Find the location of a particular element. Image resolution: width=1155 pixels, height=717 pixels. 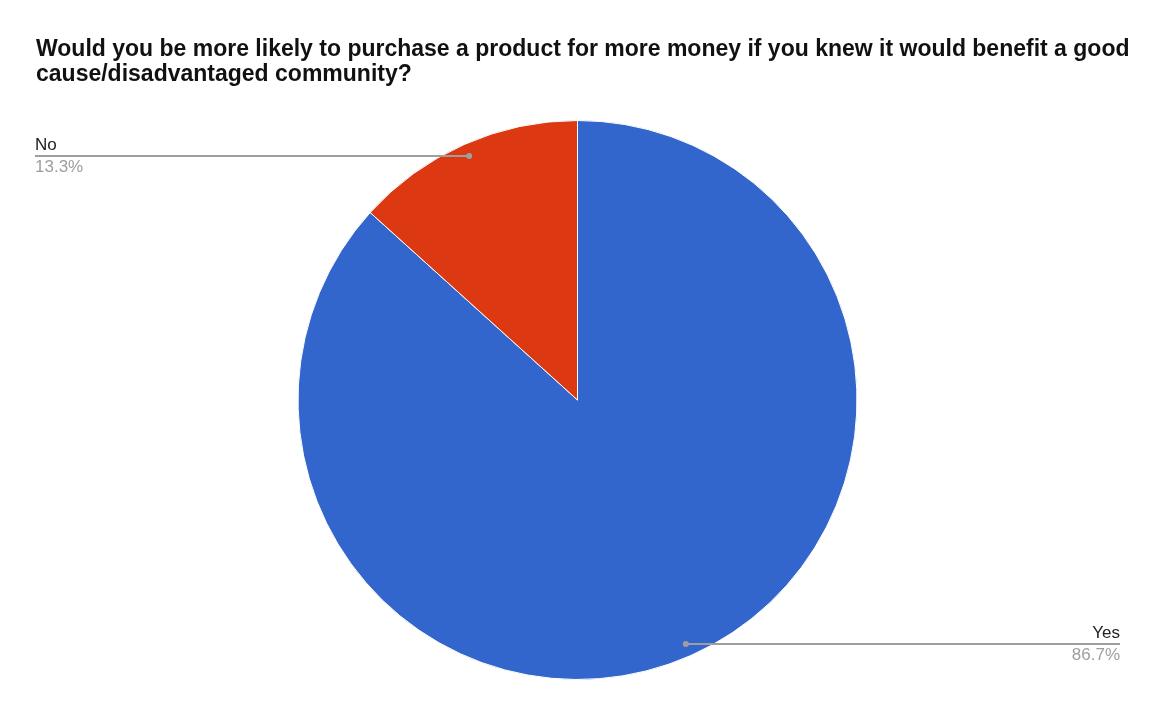

chart-title: Would you be more likely to purchase a product for more money if you knew it would benefit a good cause/disadvantaged community? is located at coordinates (583, 60).